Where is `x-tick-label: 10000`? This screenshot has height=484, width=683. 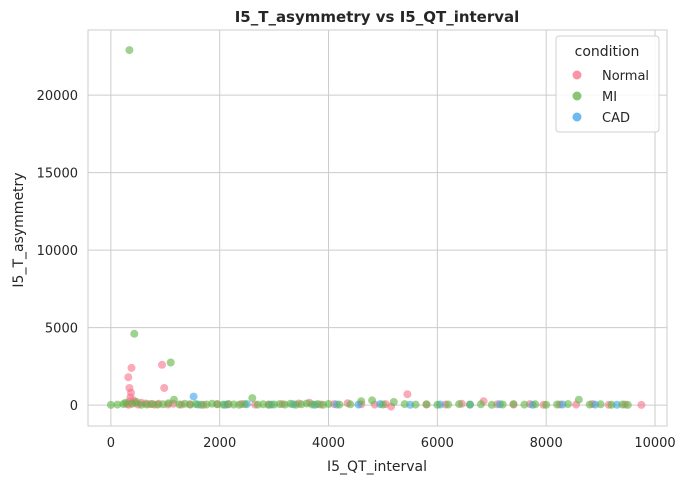 x-tick-label: 10000 is located at coordinates (654, 443).